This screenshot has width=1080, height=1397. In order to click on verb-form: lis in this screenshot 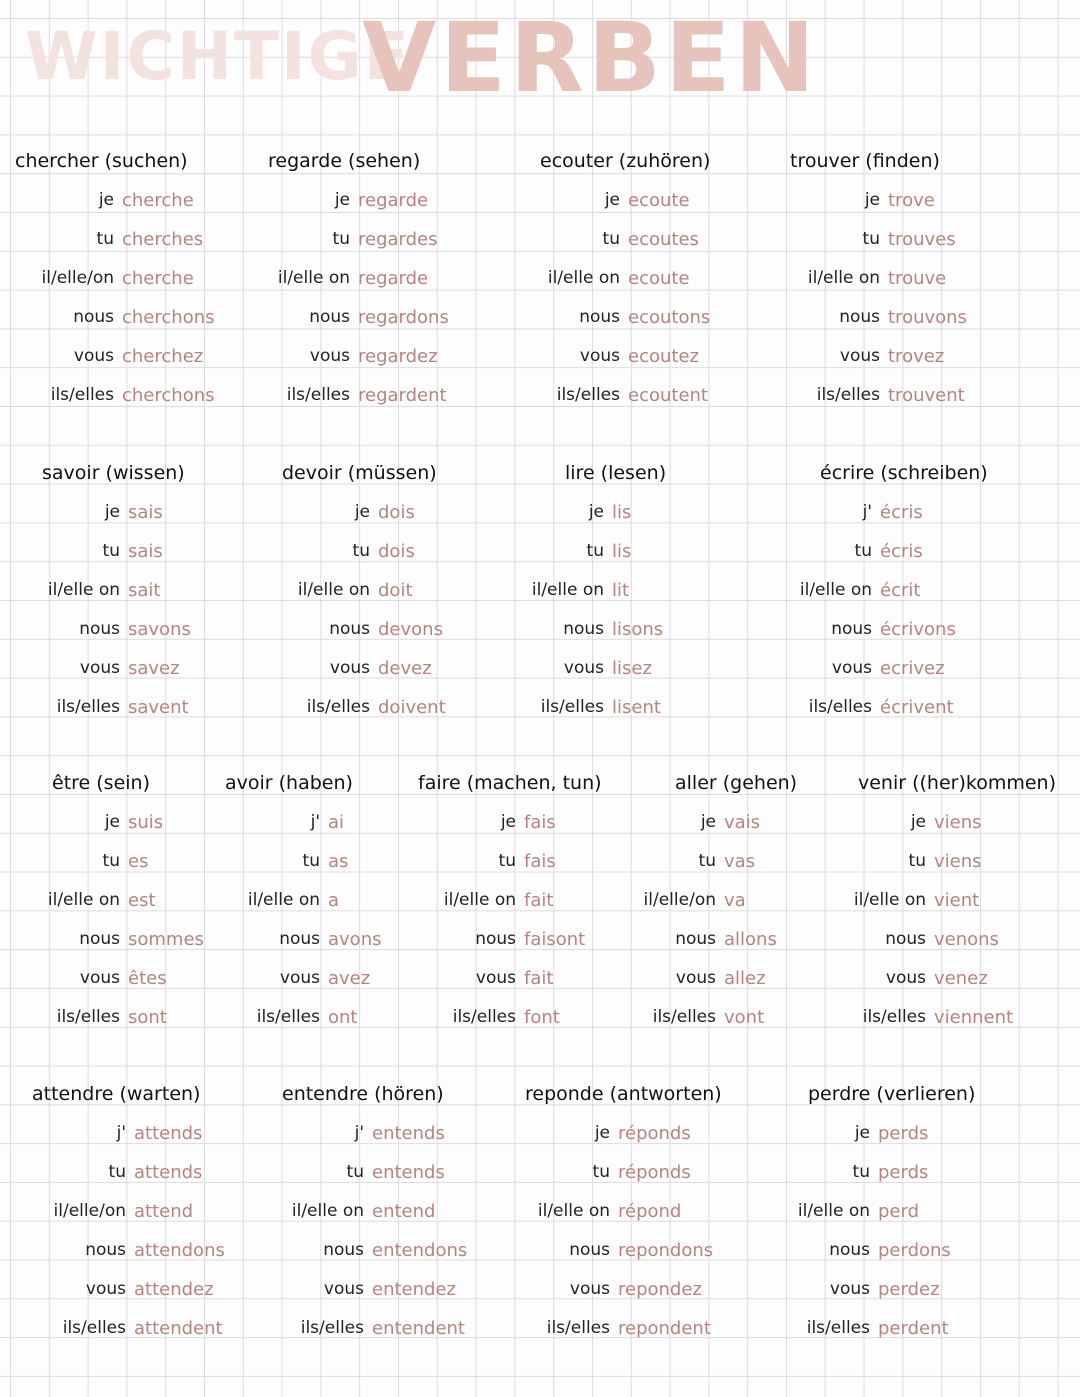, I will do `click(622, 512)`.